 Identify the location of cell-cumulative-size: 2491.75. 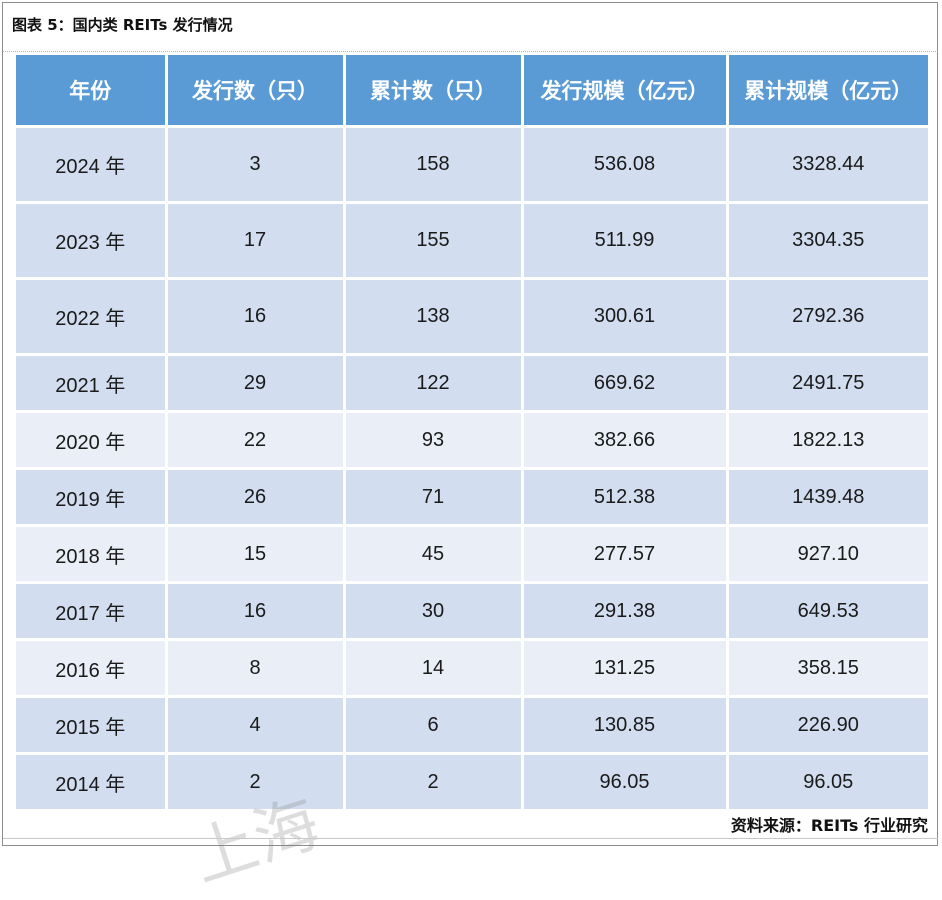
(827, 383).